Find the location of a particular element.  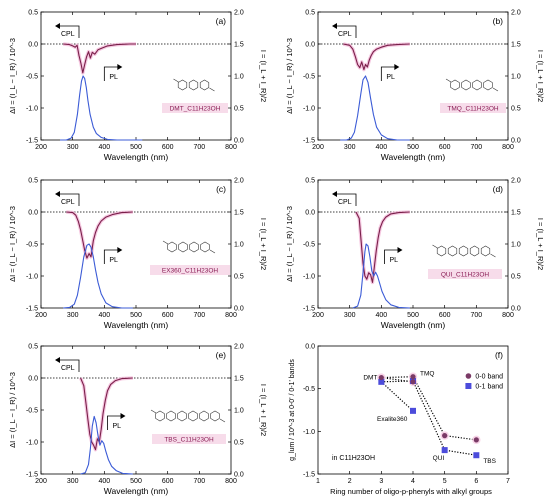

x-tick-label: 5 is located at coordinates (445, 481).